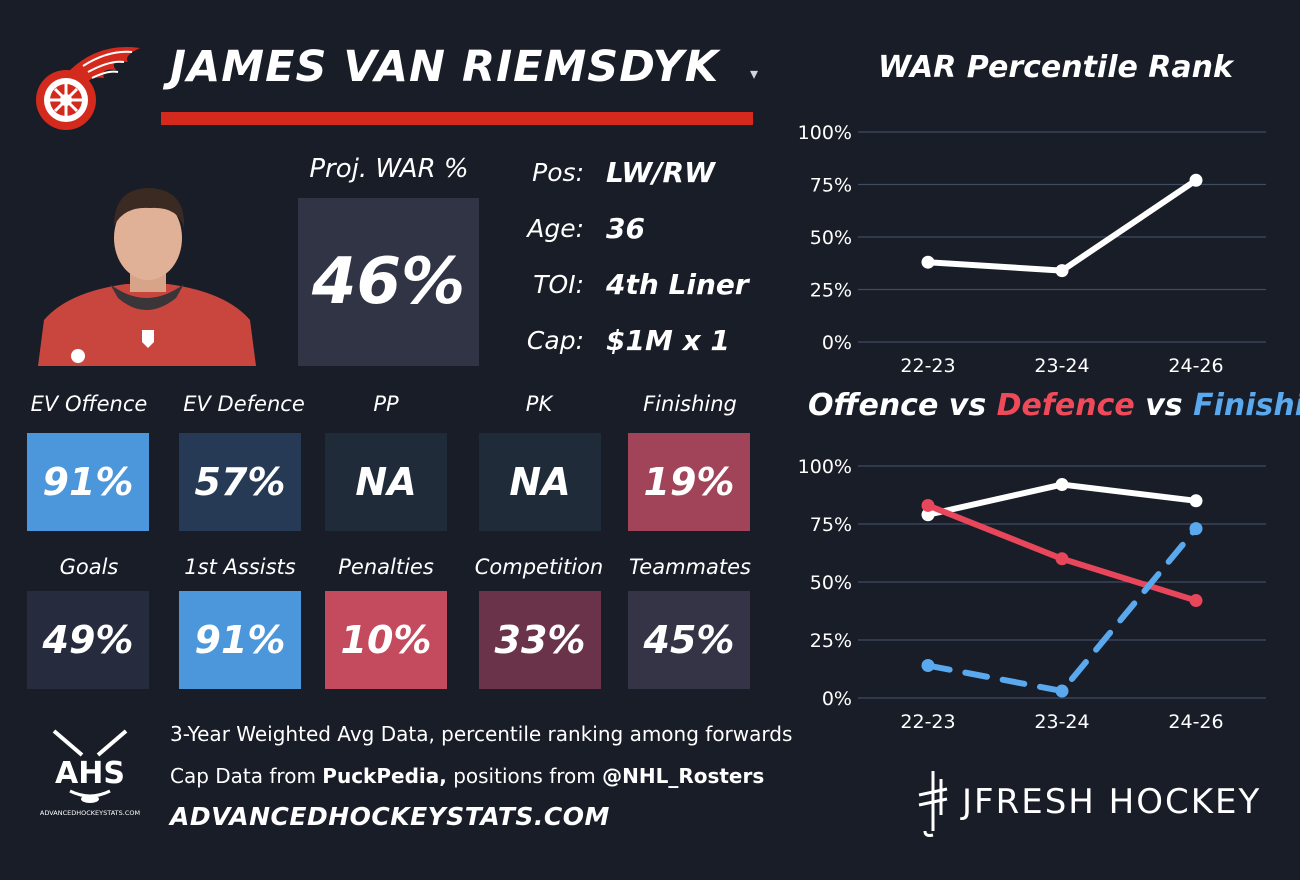  Describe the element at coordinates (457, 118) in the screenshot. I see `team-color-bar` at that location.